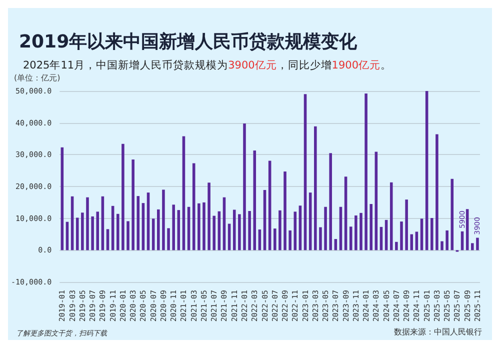 This screenshot has width=500, height=346. What do you see at coordinates (188, 42) in the screenshot?
I see `chart-title: 2019年以来中国新增人民币贷款规模变化` at bounding box center [188, 42].